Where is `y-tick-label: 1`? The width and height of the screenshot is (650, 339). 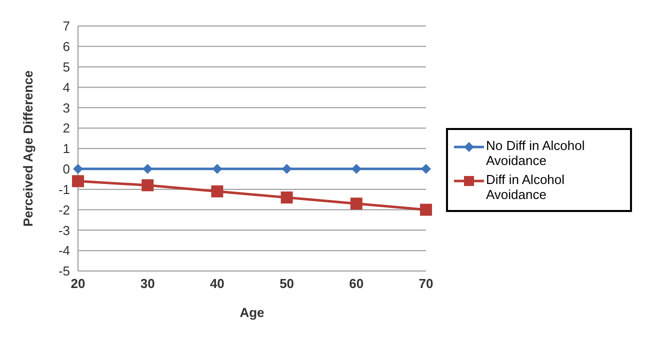 y-tick-label: 1 is located at coordinates (66, 148).